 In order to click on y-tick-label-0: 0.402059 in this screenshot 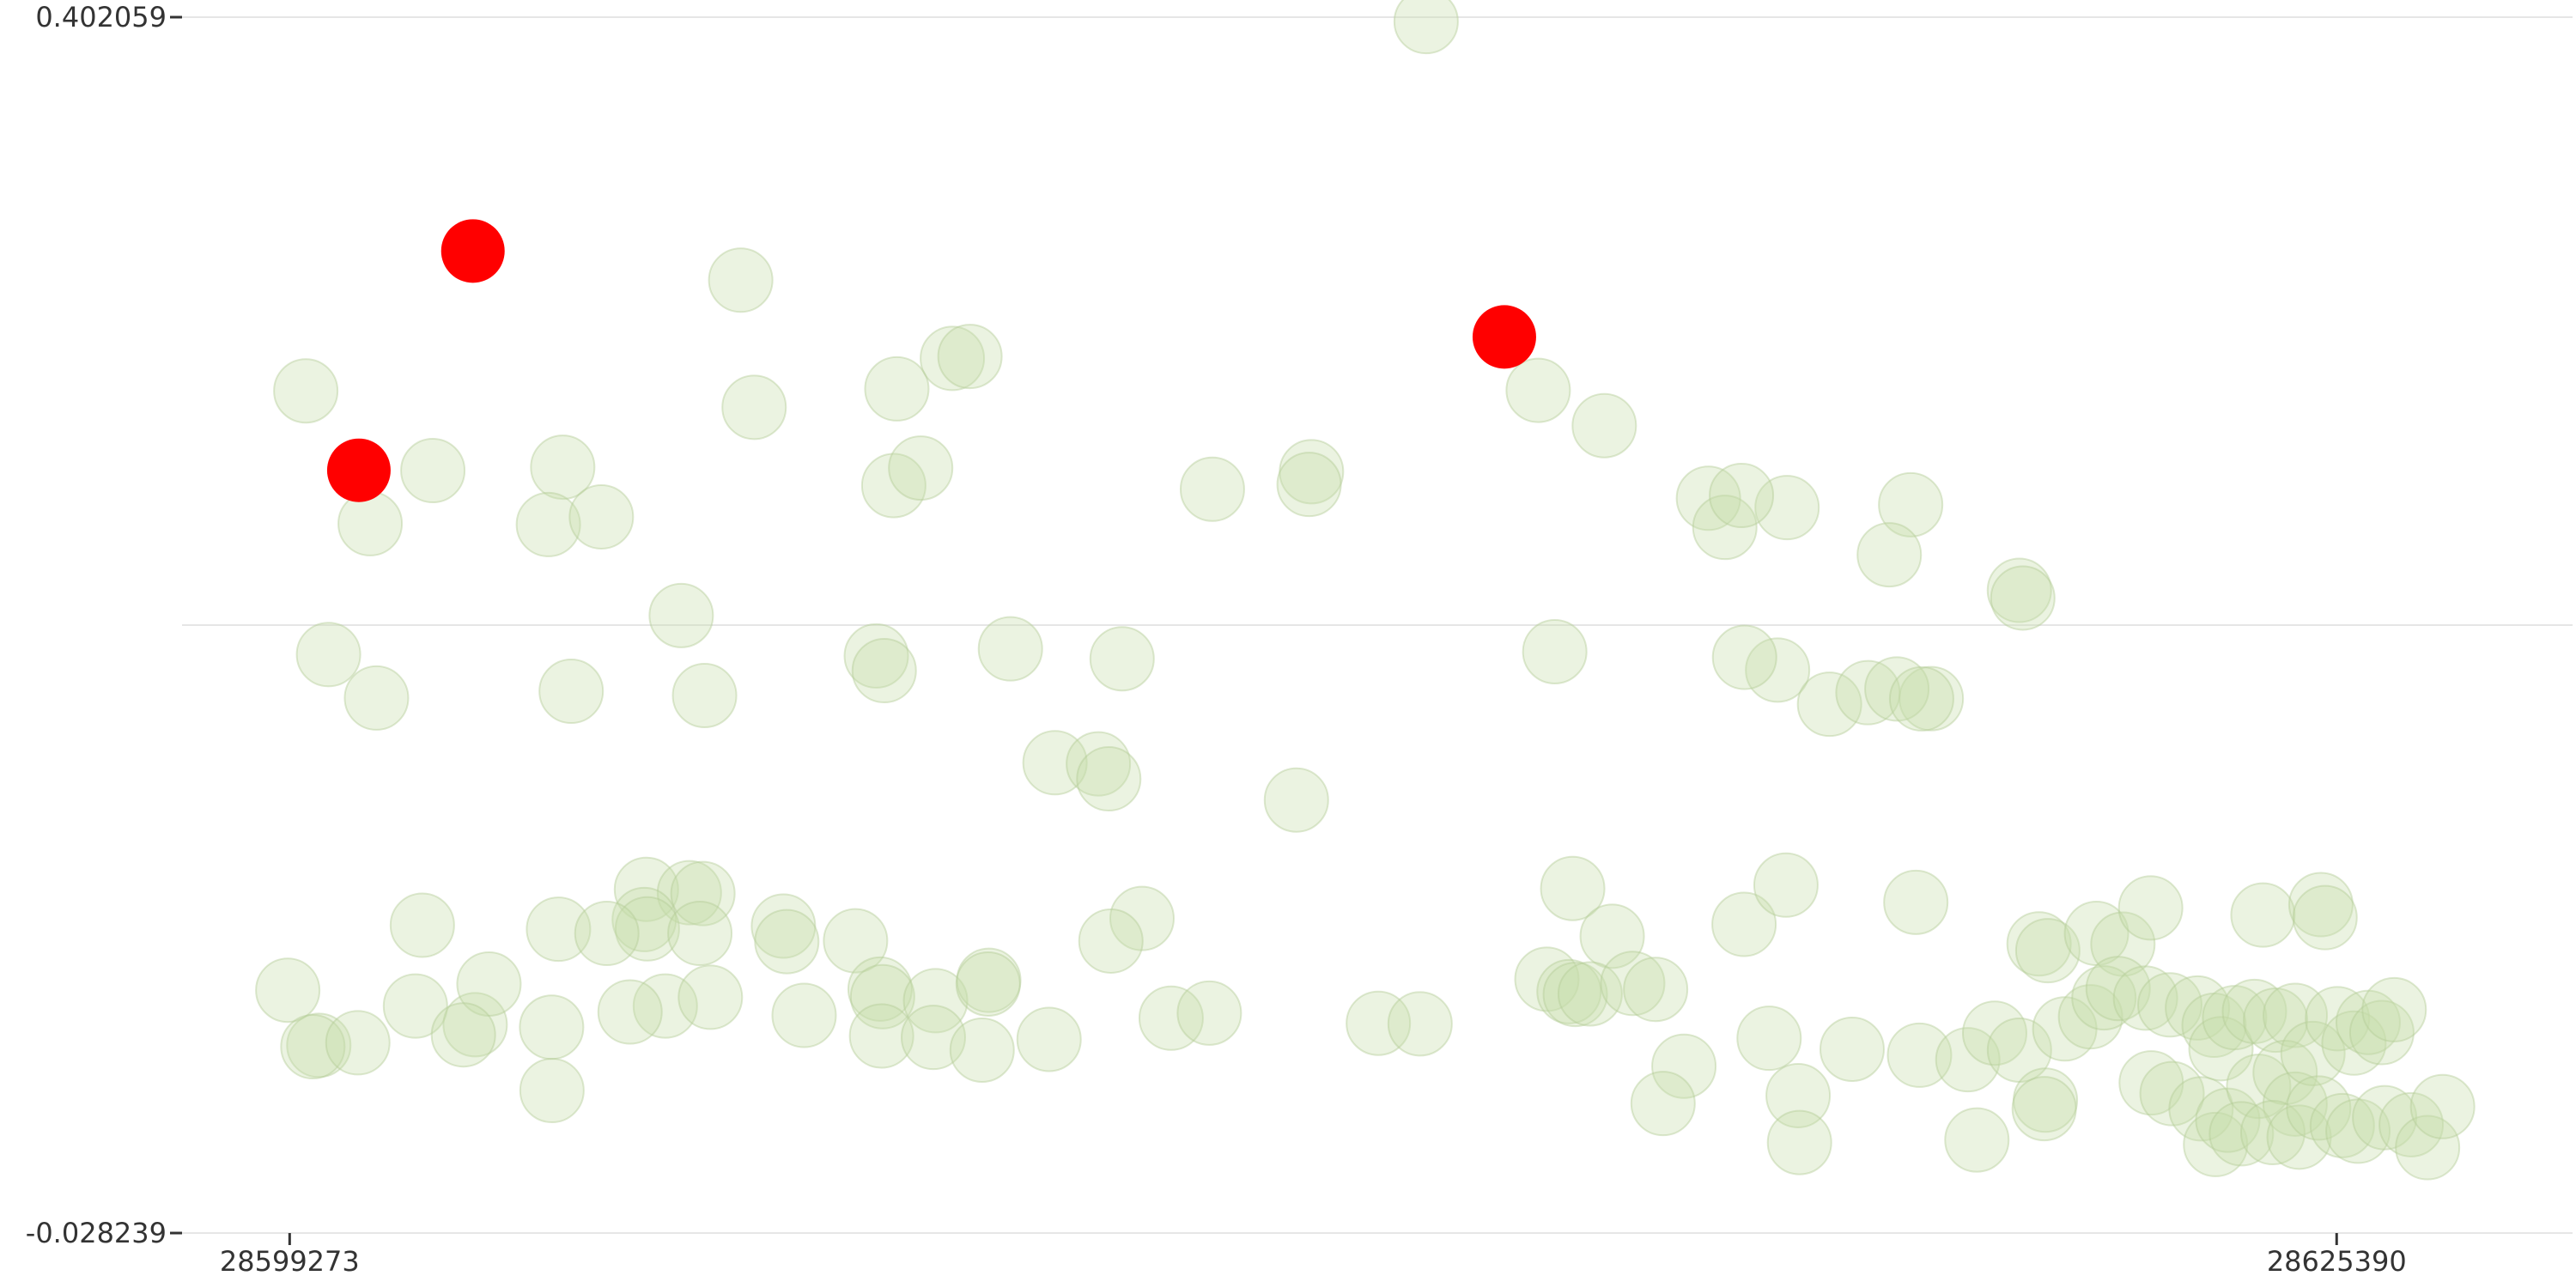, I will do `click(101, 17)`.